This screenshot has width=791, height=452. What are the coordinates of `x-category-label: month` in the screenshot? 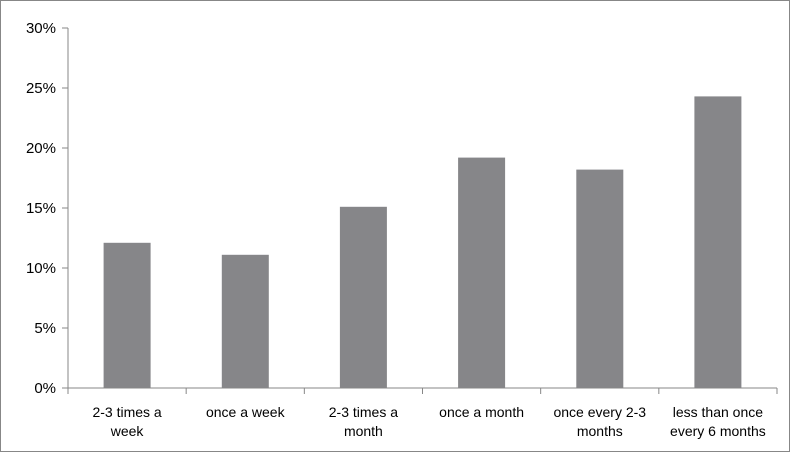 It's located at (363, 431).